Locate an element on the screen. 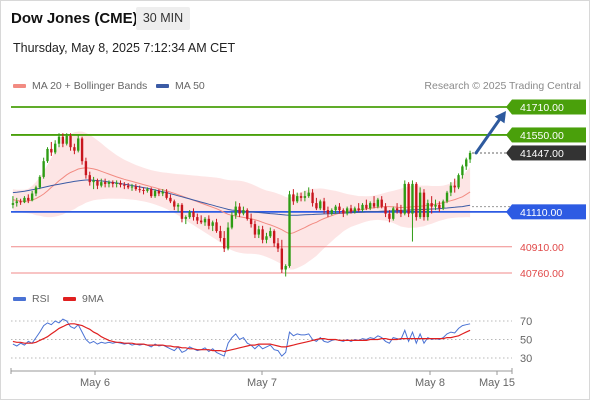  ma9-swatch is located at coordinates (69, 299).